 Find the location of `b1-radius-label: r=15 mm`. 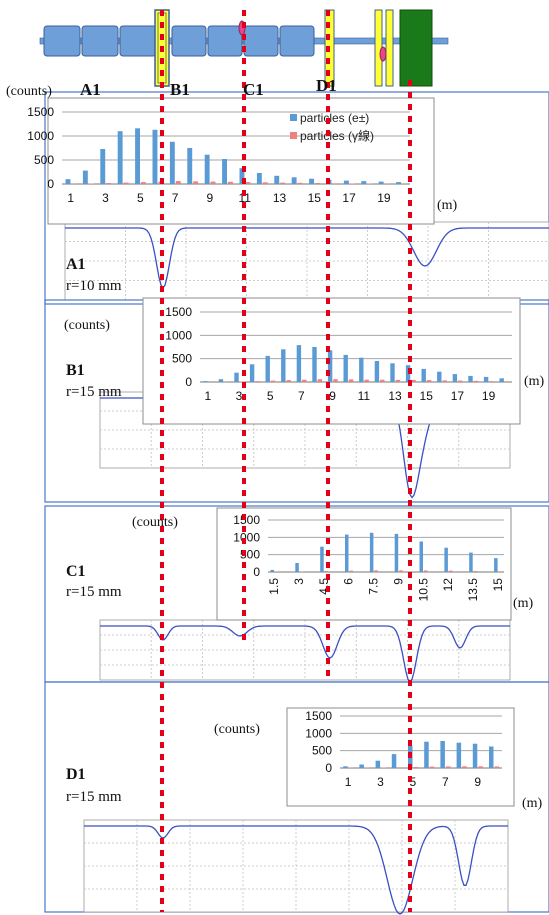

b1-radius-label: r=15 mm is located at coordinates (94, 392).